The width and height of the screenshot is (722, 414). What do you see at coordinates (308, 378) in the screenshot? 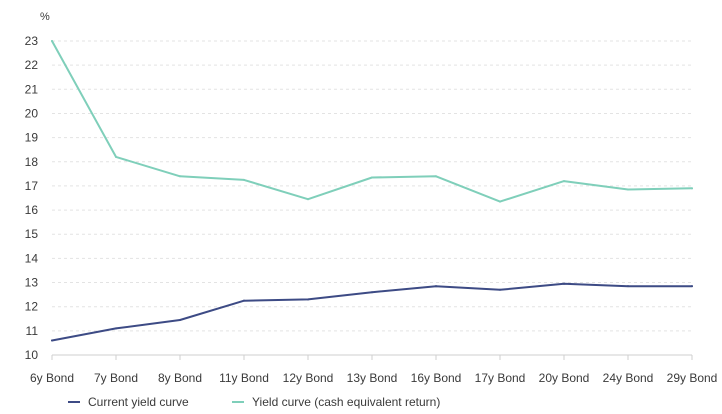
I see `x-tick-label: 12y Bond` at bounding box center [308, 378].